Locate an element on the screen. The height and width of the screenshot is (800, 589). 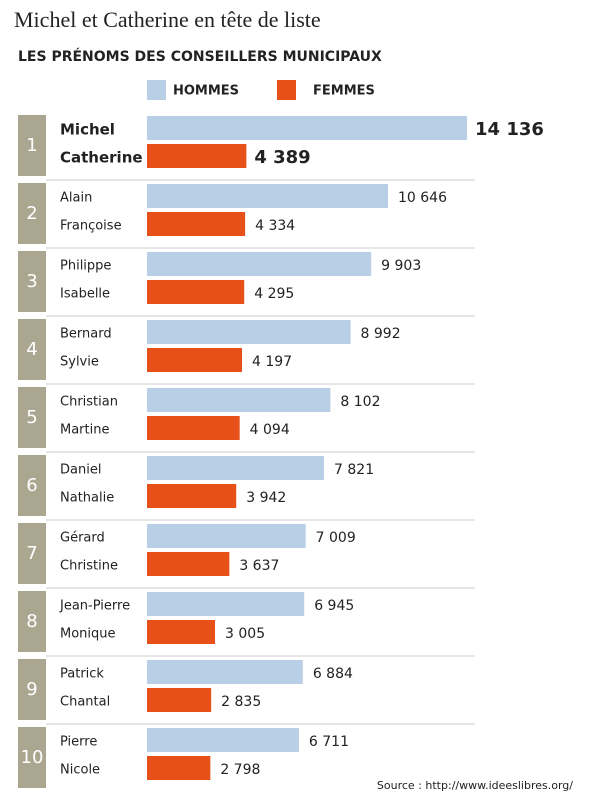
value-label: 4 094 is located at coordinates (270, 430).